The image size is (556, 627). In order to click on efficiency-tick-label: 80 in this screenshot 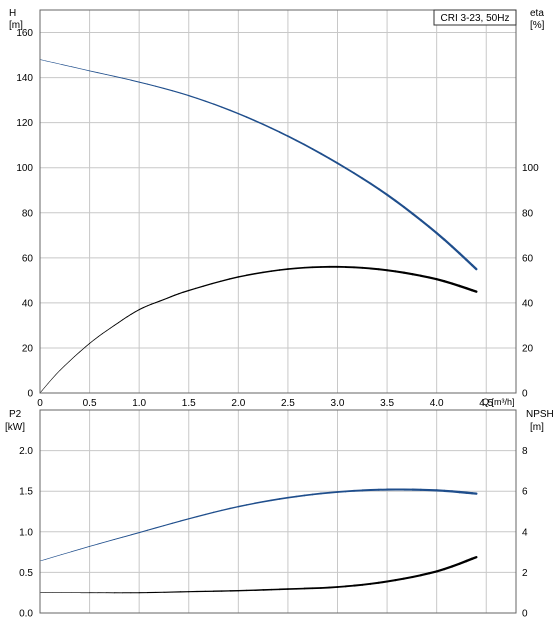, I will do `click(528, 213)`.